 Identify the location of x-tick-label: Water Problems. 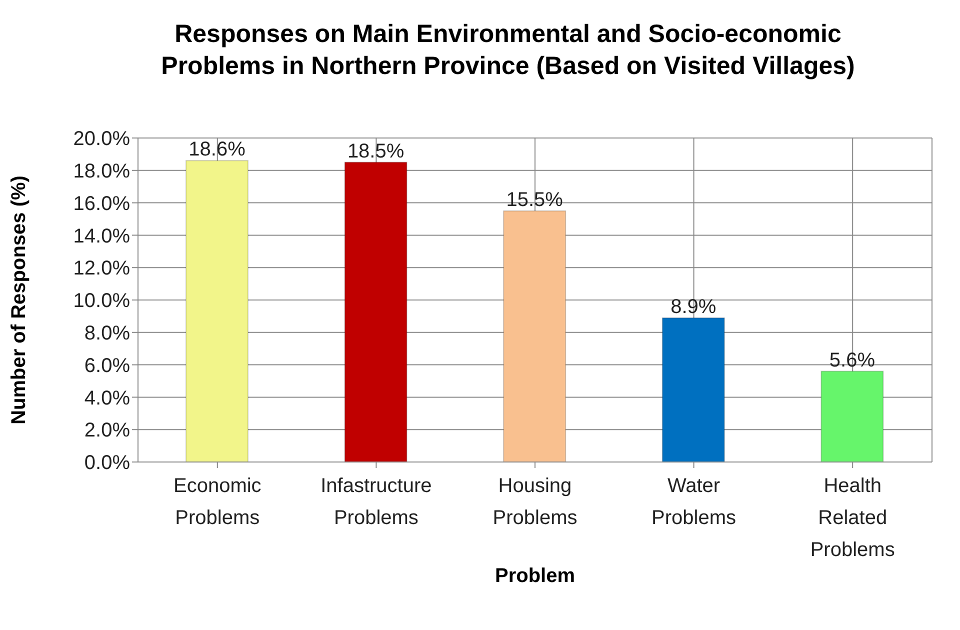
(694, 502).